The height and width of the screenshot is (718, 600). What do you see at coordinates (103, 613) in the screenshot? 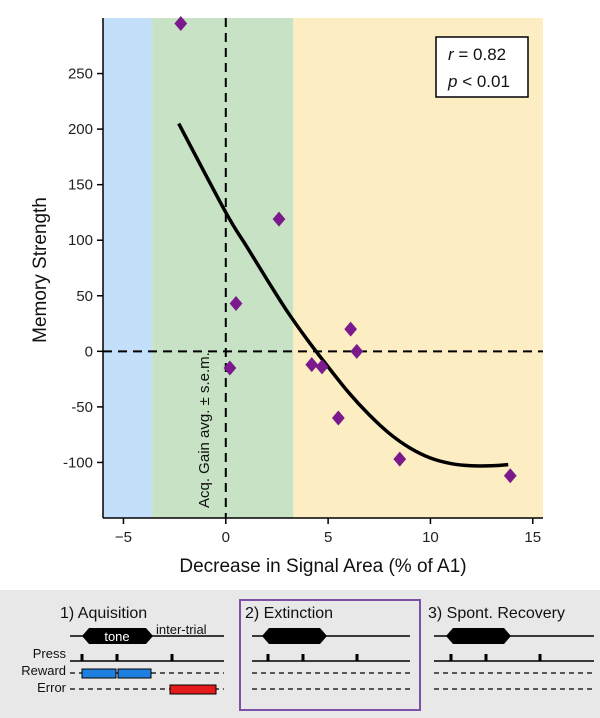
I see `phase-1-title: 1) Aquisition` at bounding box center [103, 613].